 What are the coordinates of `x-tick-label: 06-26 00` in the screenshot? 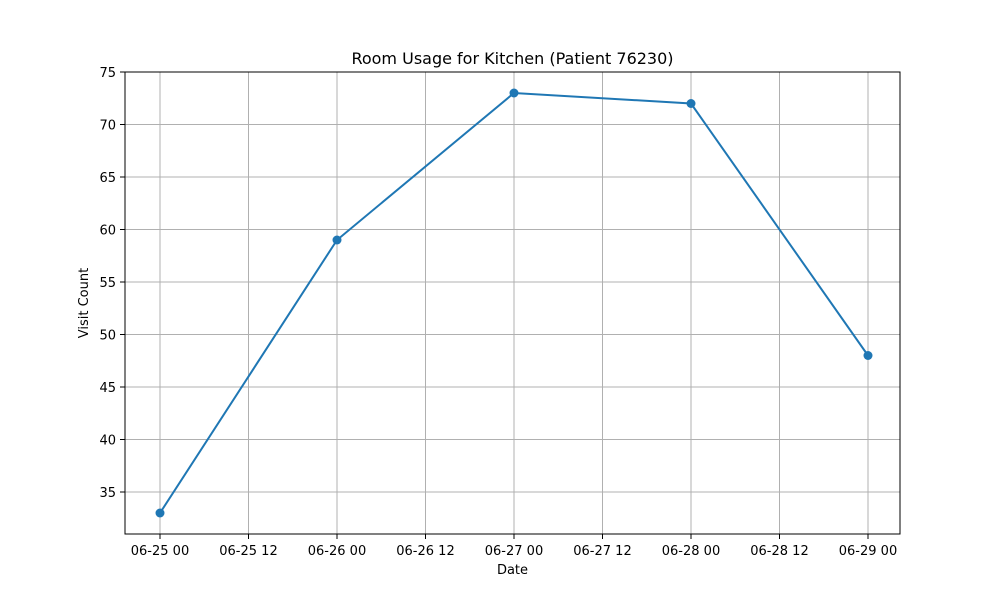 It's located at (337, 551).